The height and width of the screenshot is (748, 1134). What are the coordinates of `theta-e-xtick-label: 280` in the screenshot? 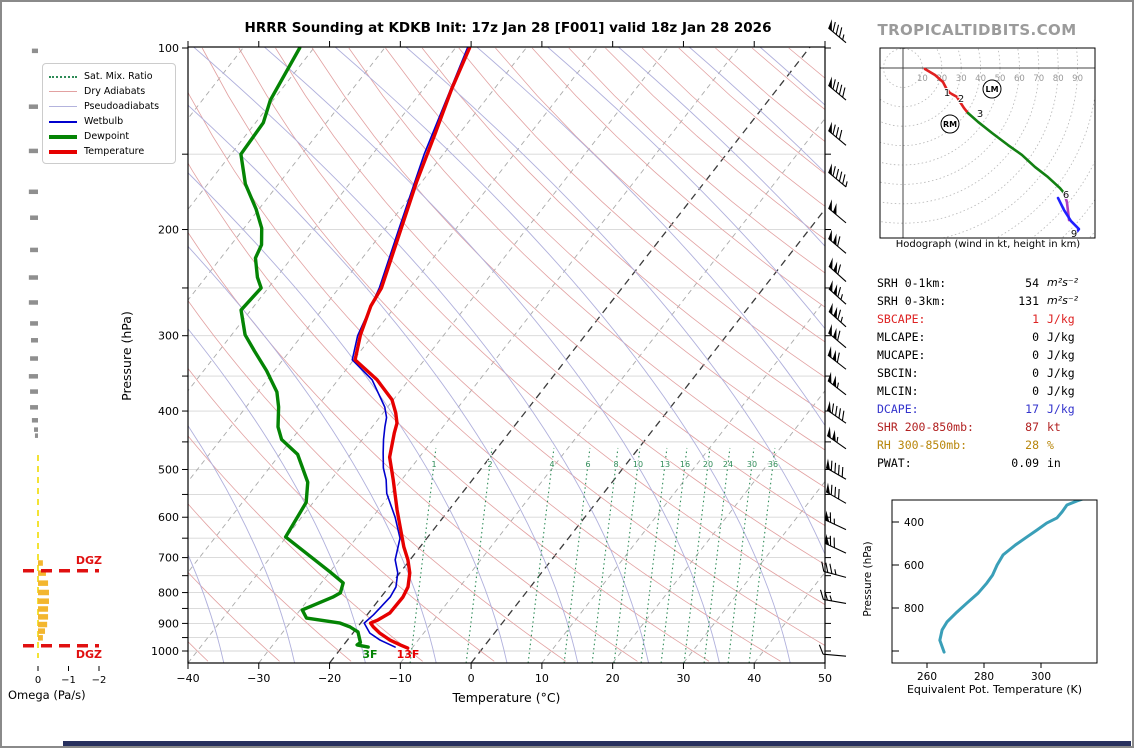 It's located at (984, 677).